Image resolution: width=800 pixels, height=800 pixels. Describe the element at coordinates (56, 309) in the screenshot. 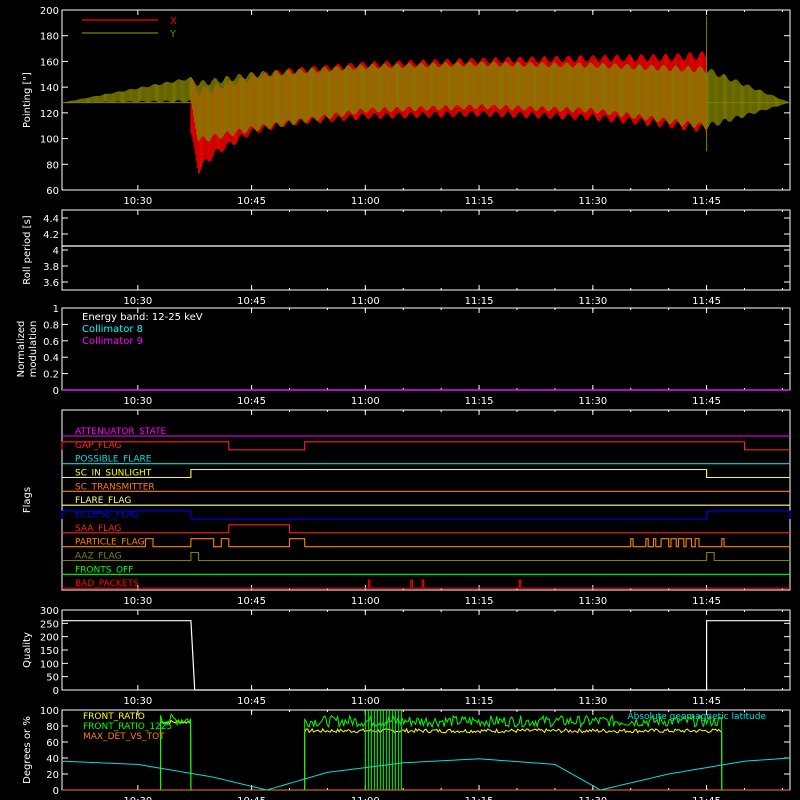

I see `y-tick-label: 1` at that location.